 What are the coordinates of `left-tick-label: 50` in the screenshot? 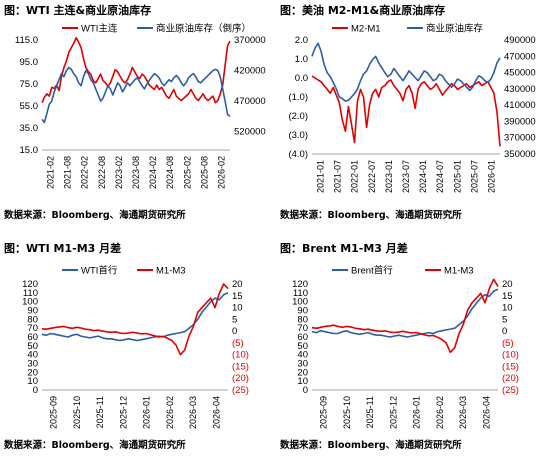 It's located at (32, 346).